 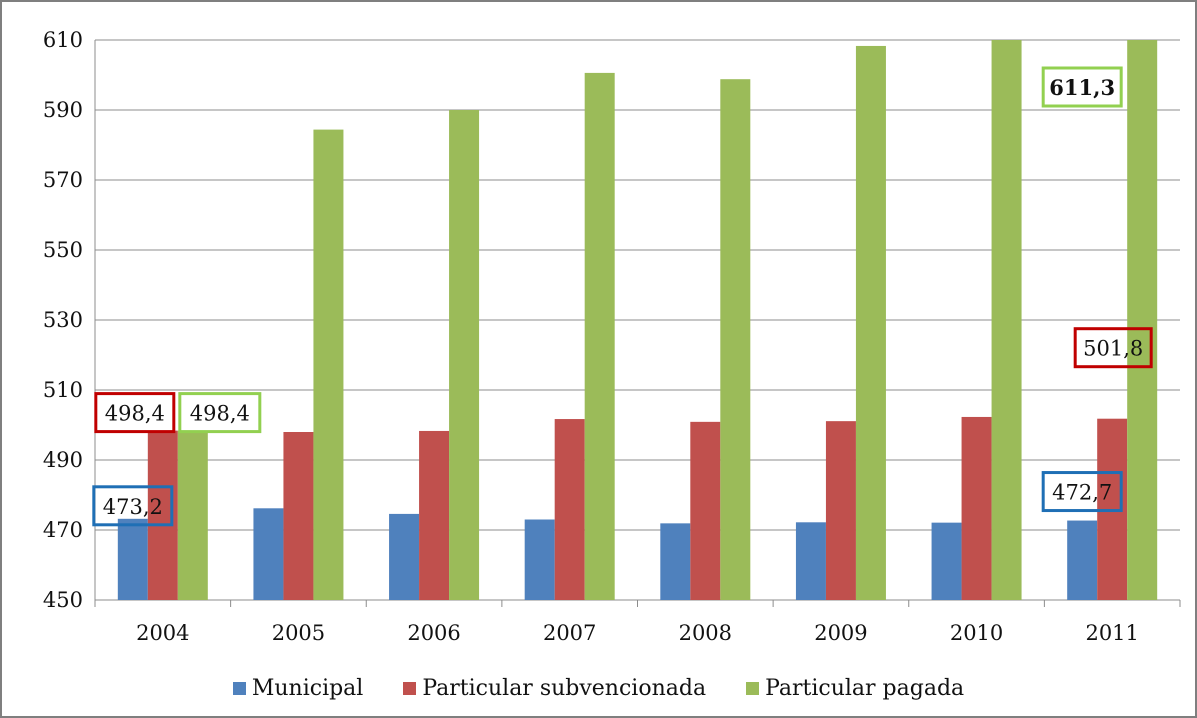 I want to click on x-tick-label: 2004, so click(x=162, y=633).